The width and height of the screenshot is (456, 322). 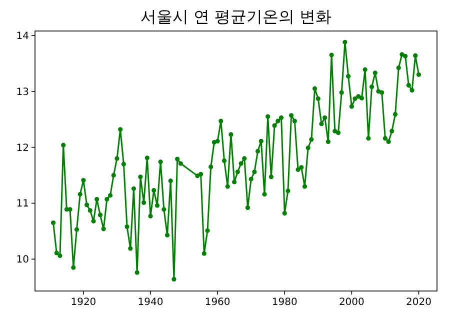 What do you see at coordinates (419, 302) in the screenshot?
I see `x-tick-label: 2020` at bounding box center [419, 302].